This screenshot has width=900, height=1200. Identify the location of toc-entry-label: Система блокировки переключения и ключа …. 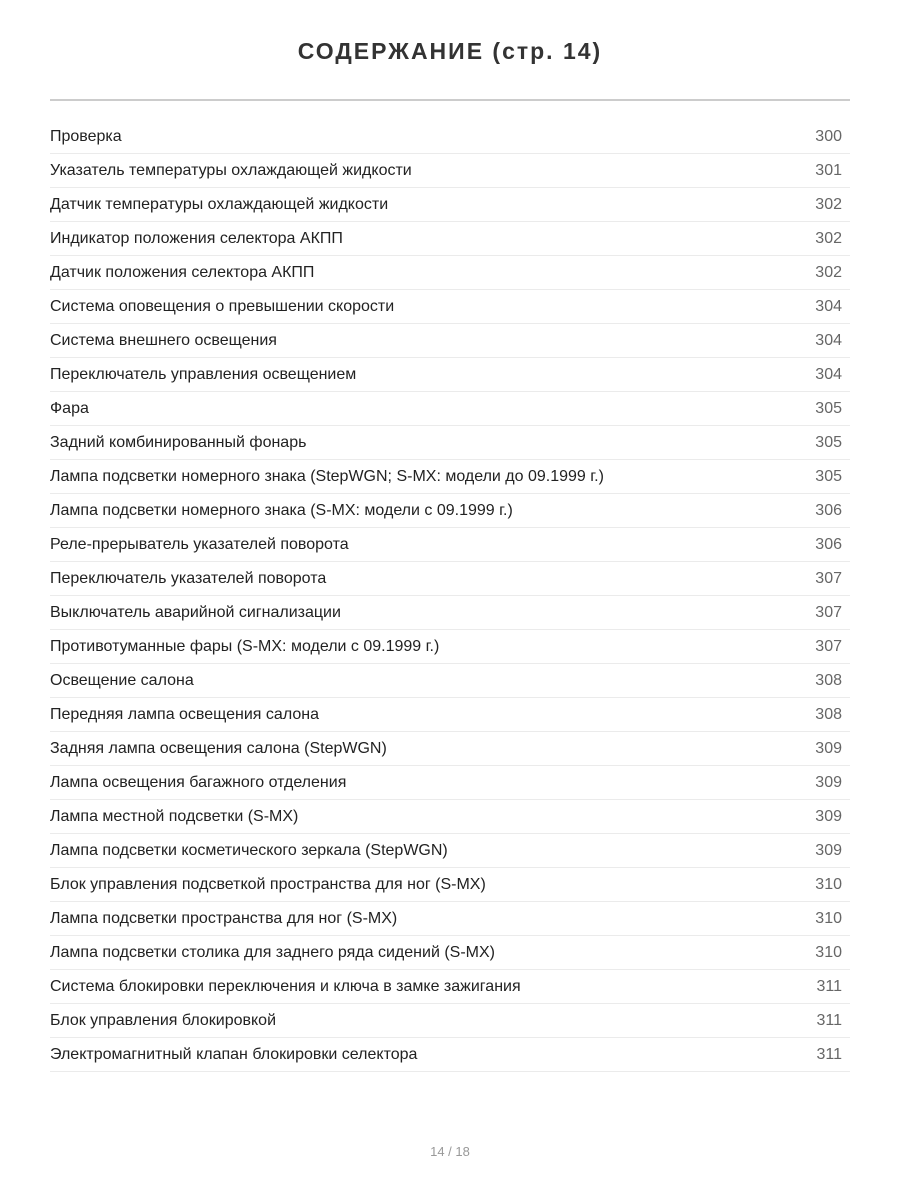
(285, 986).